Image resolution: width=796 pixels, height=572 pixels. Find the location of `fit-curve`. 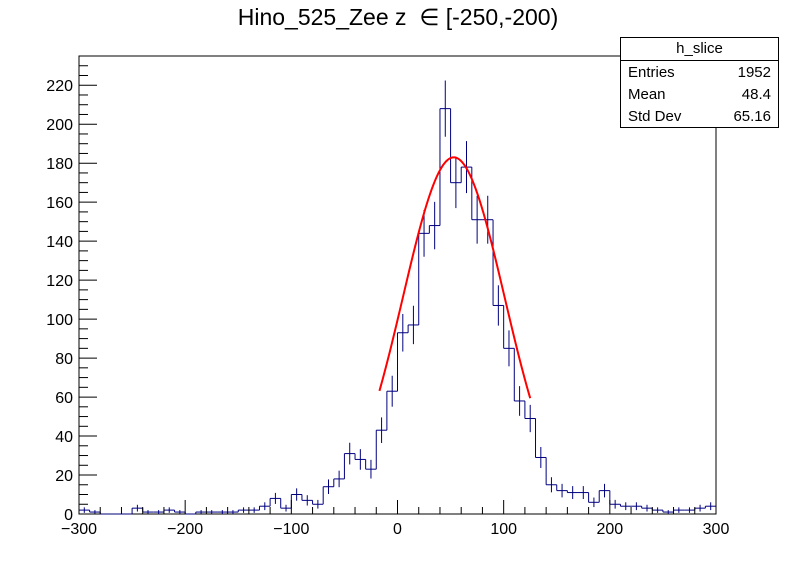

fit-curve is located at coordinates (455, 277).